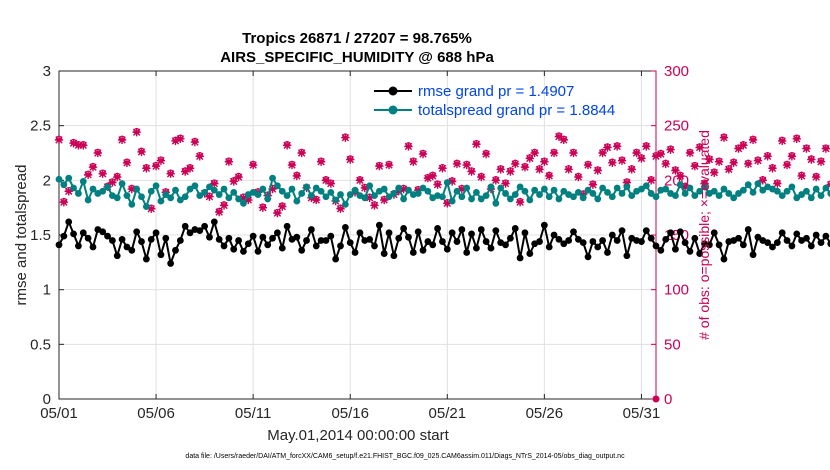 This screenshot has width=830, height=470. What do you see at coordinates (448, 413) in the screenshot?
I see `x-tick-label: 05/21` at bounding box center [448, 413].